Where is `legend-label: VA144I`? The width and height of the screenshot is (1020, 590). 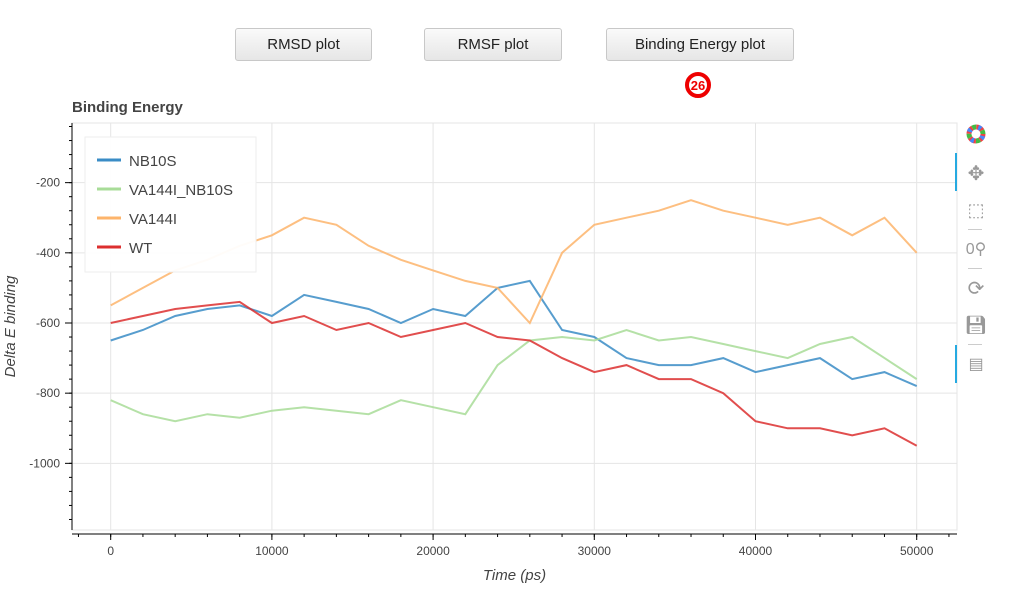
legend-label: VA144I is located at coordinates (153, 219).